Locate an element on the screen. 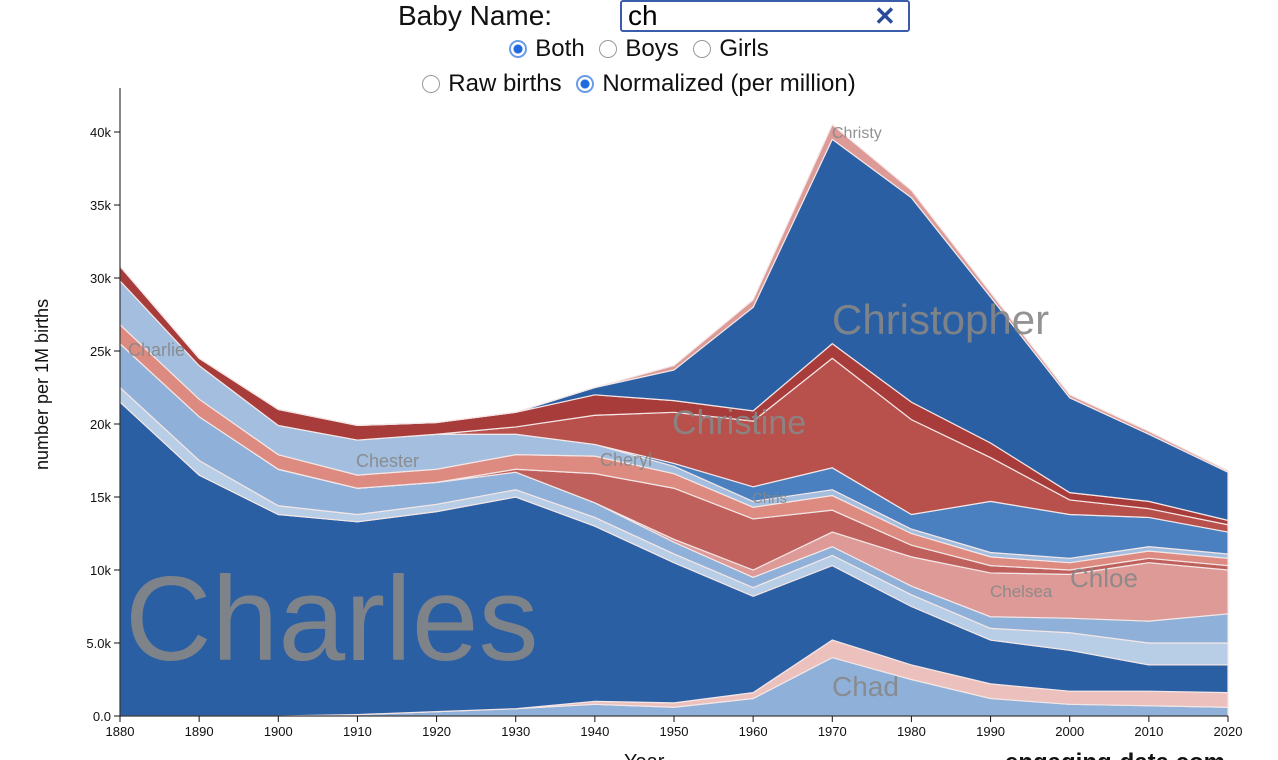 This screenshot has height=760, width=1278. y-axis-label: number per 1M births is located at coordinates (42, 384).